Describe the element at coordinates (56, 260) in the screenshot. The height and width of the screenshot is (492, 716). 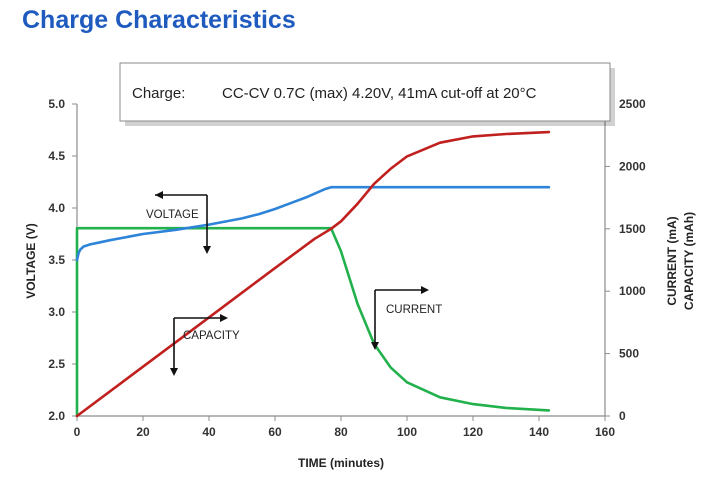
I see `y-left-tick-label: 3.5` at that location.